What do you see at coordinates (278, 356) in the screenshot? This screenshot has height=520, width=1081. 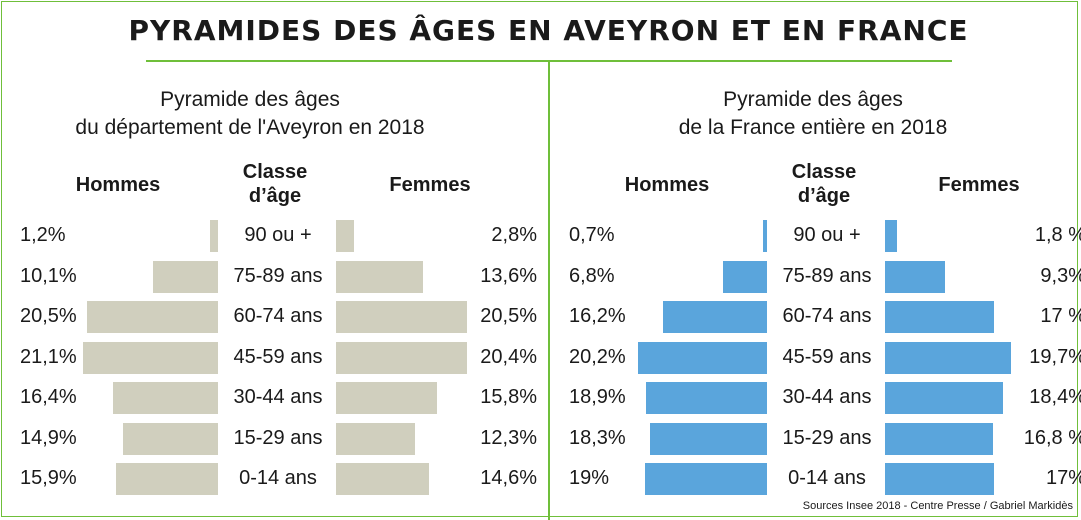 I see `aveyron-age-class-label: 45-59 ans` at bounding box center [278, 356].